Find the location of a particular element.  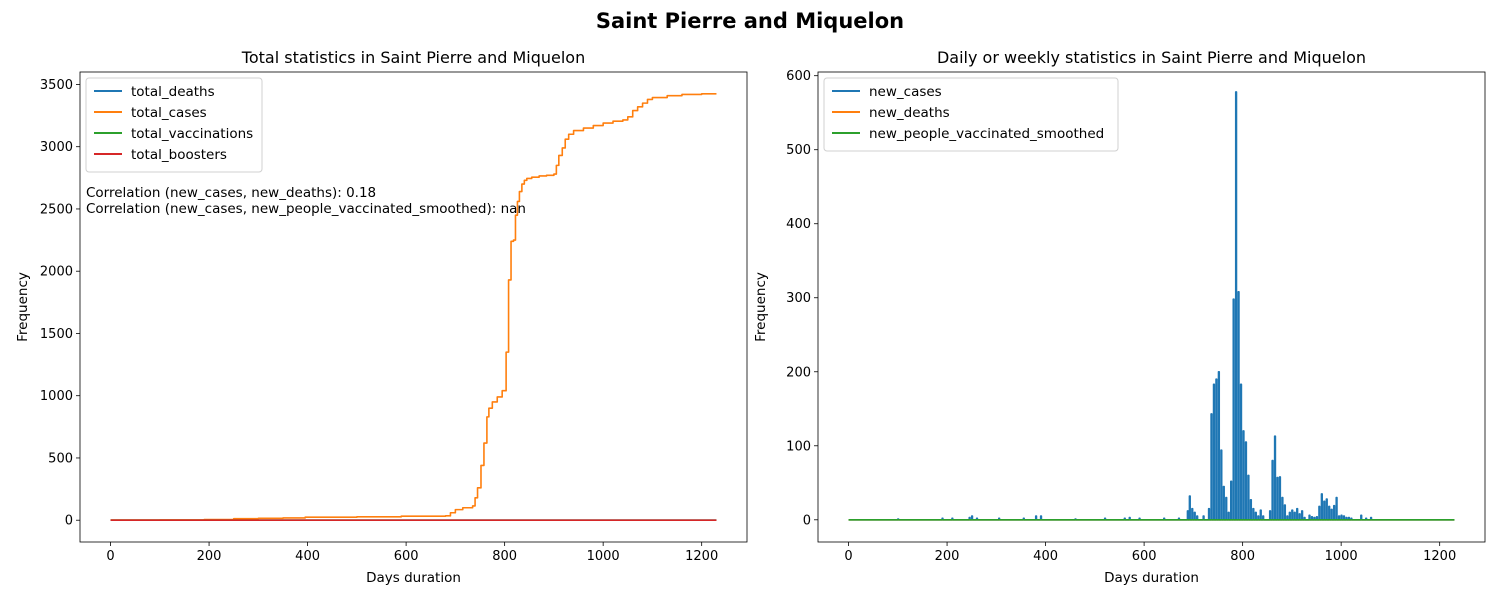

y-tick-label: 2500 is located at coordinates (56, 209).